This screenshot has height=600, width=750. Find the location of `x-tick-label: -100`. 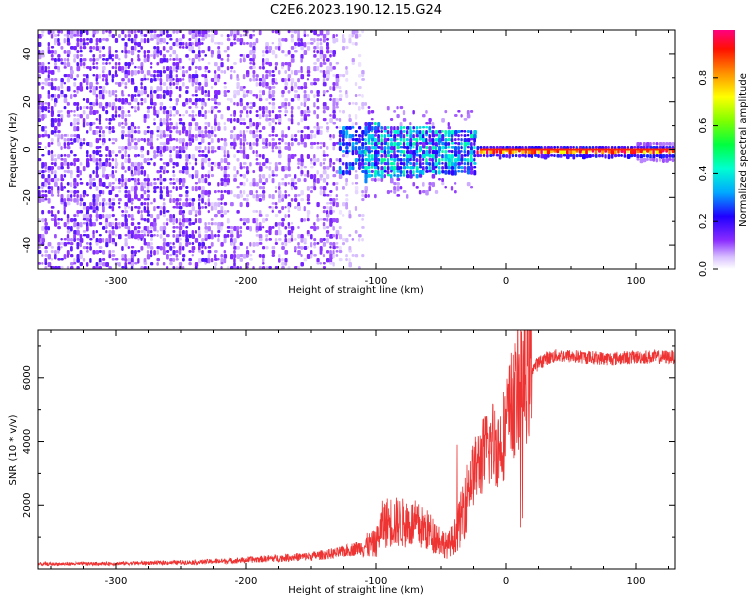

x-tick-label: -100 is located at coordinates (376, 581).